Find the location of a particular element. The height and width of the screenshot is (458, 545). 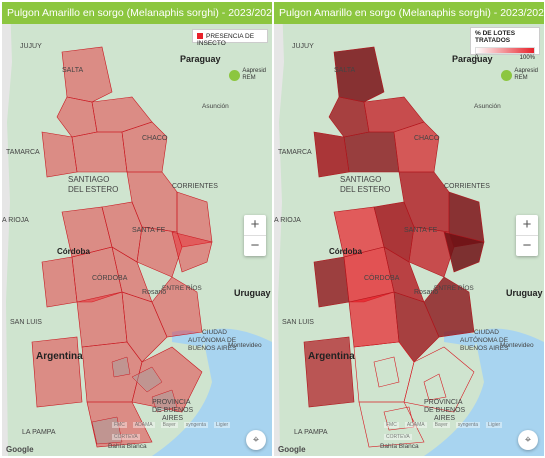

no-data-regions is located at coordinates (134, 400).